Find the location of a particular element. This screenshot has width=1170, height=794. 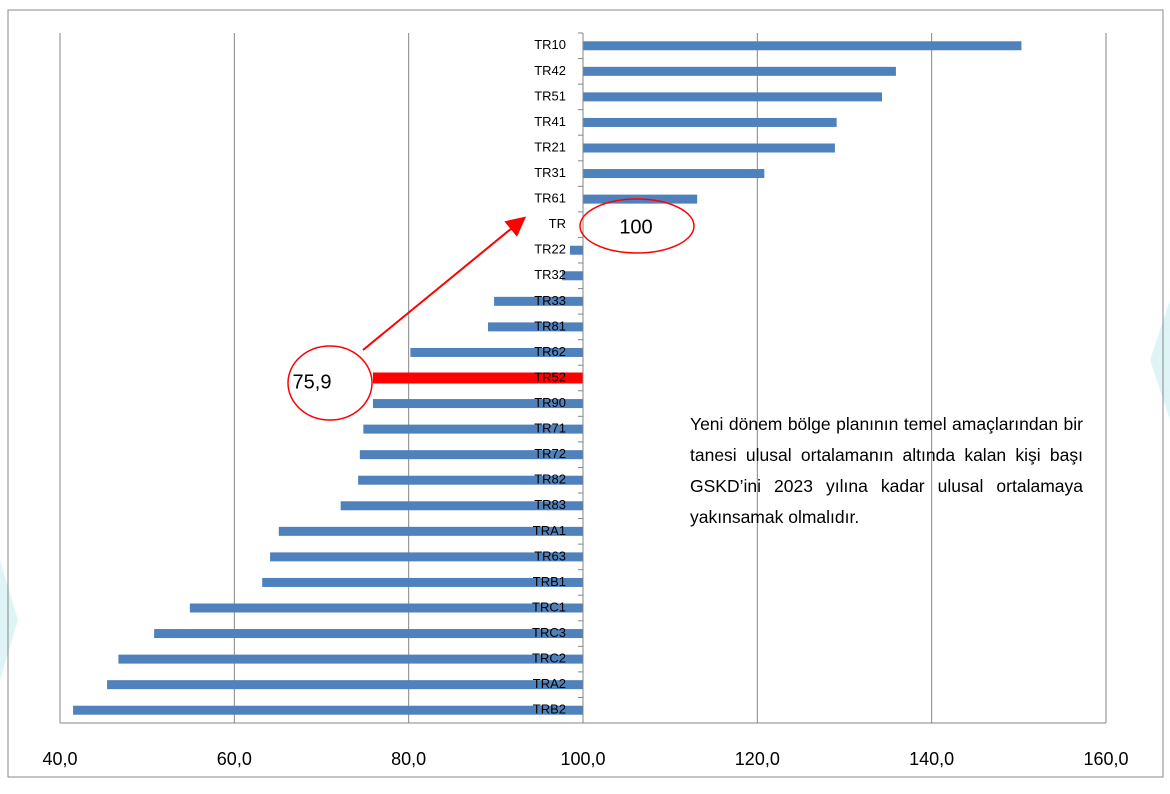

y-tick-label: TR62 is located at coordinates (550, 351).